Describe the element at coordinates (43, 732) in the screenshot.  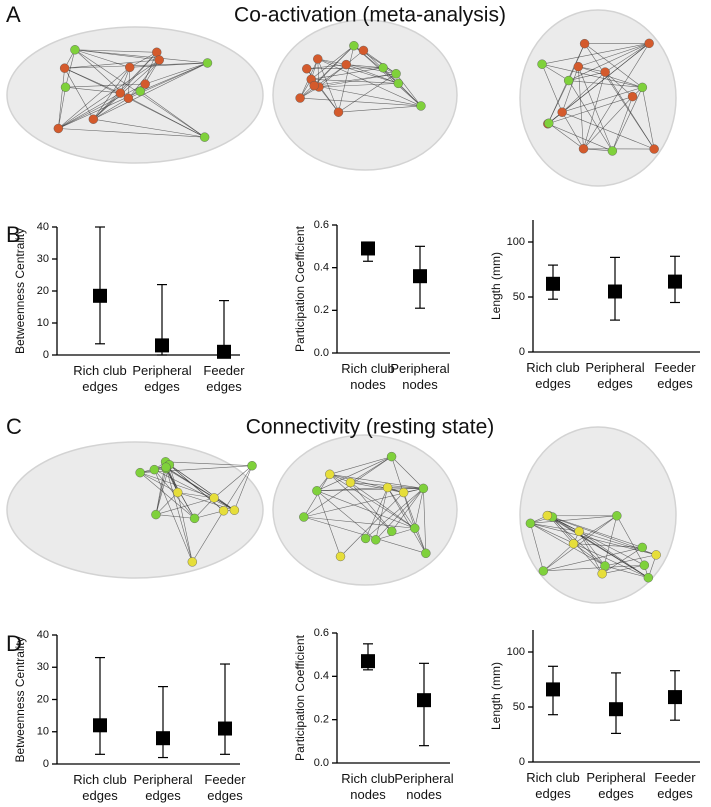
I see `y-tick-label: 10` at that location.